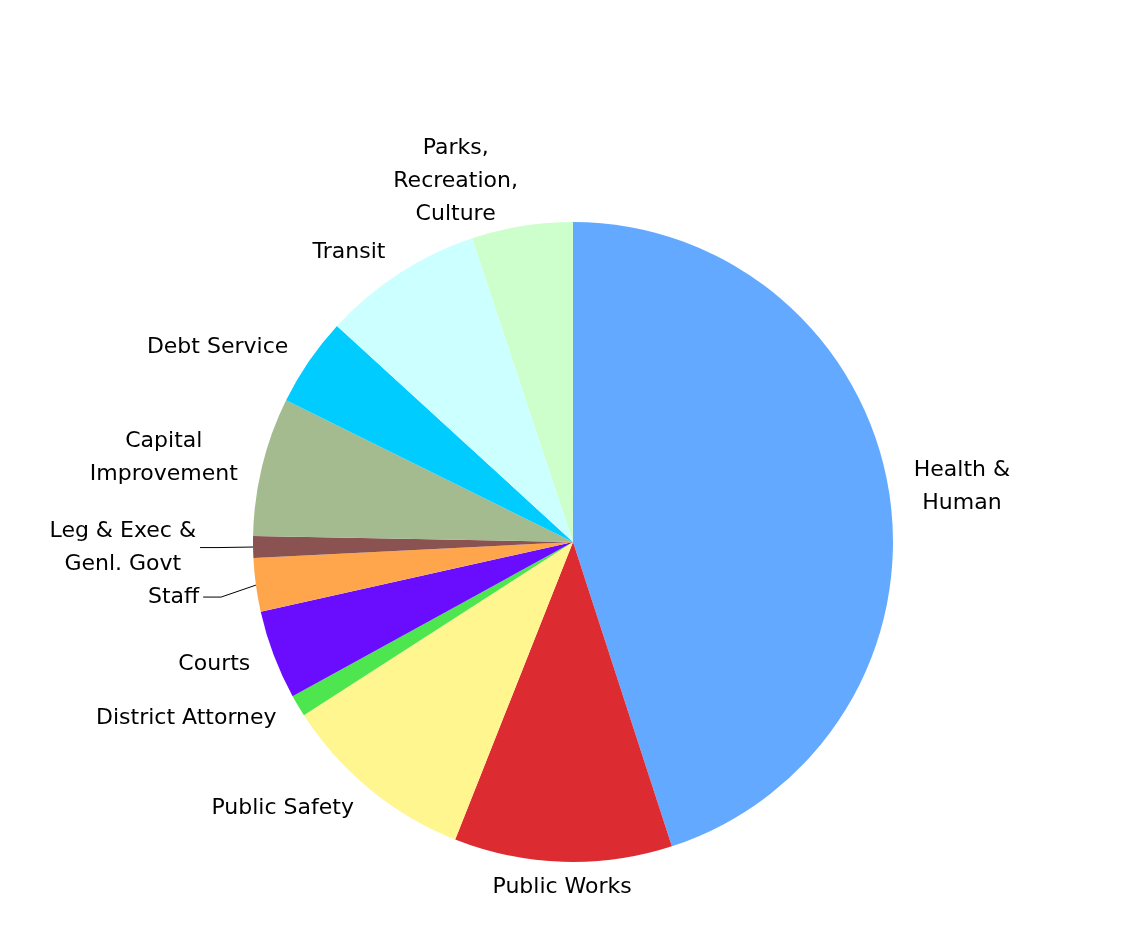 The height and width of the screenshot is (928, 1133). I want to click on slice-label: Capital Improvement, so click(164, 456).